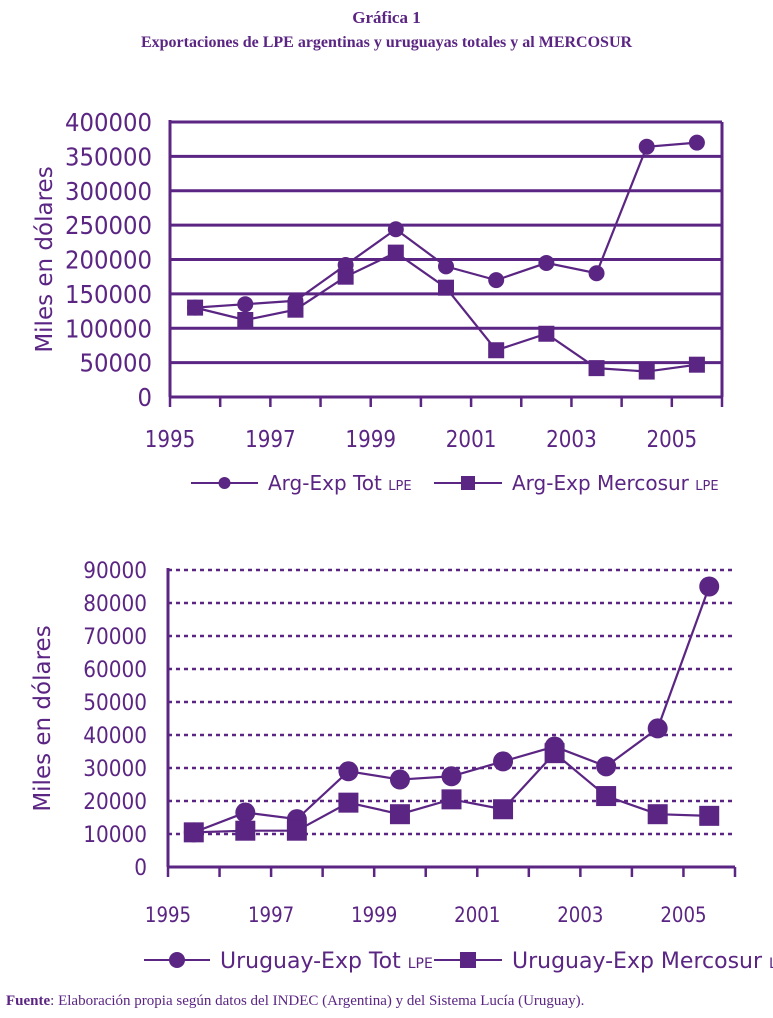  What do you see at coordinates (108, 260) in the screenshot?
I see `y-tick-label: 200000` at bounding box center [108, 260].